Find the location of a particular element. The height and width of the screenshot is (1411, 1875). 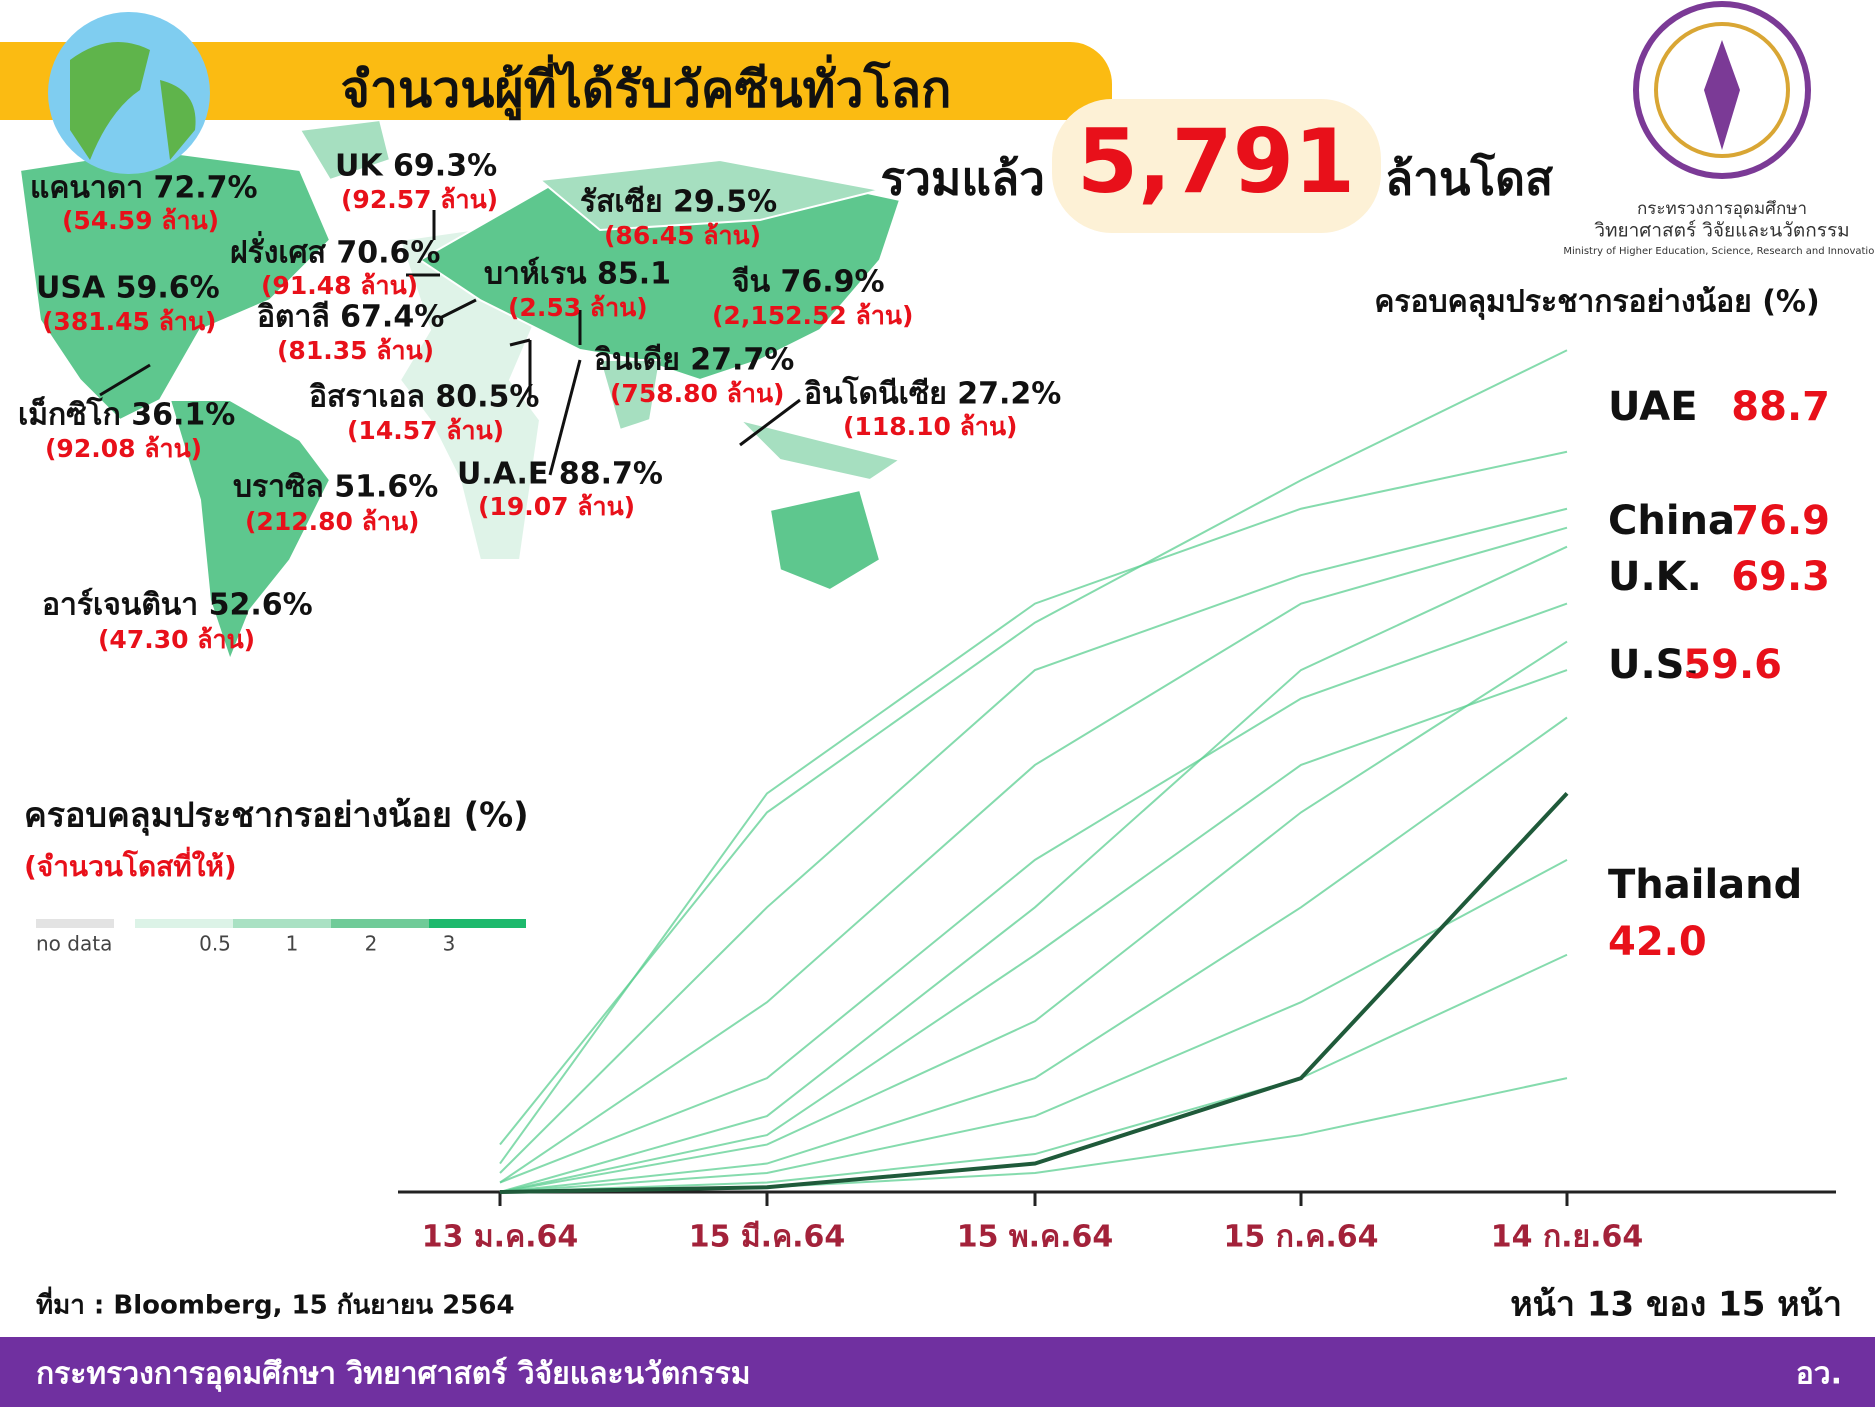

map-doses: (14.57 ล้าน) is located at coordinates (425, 430).